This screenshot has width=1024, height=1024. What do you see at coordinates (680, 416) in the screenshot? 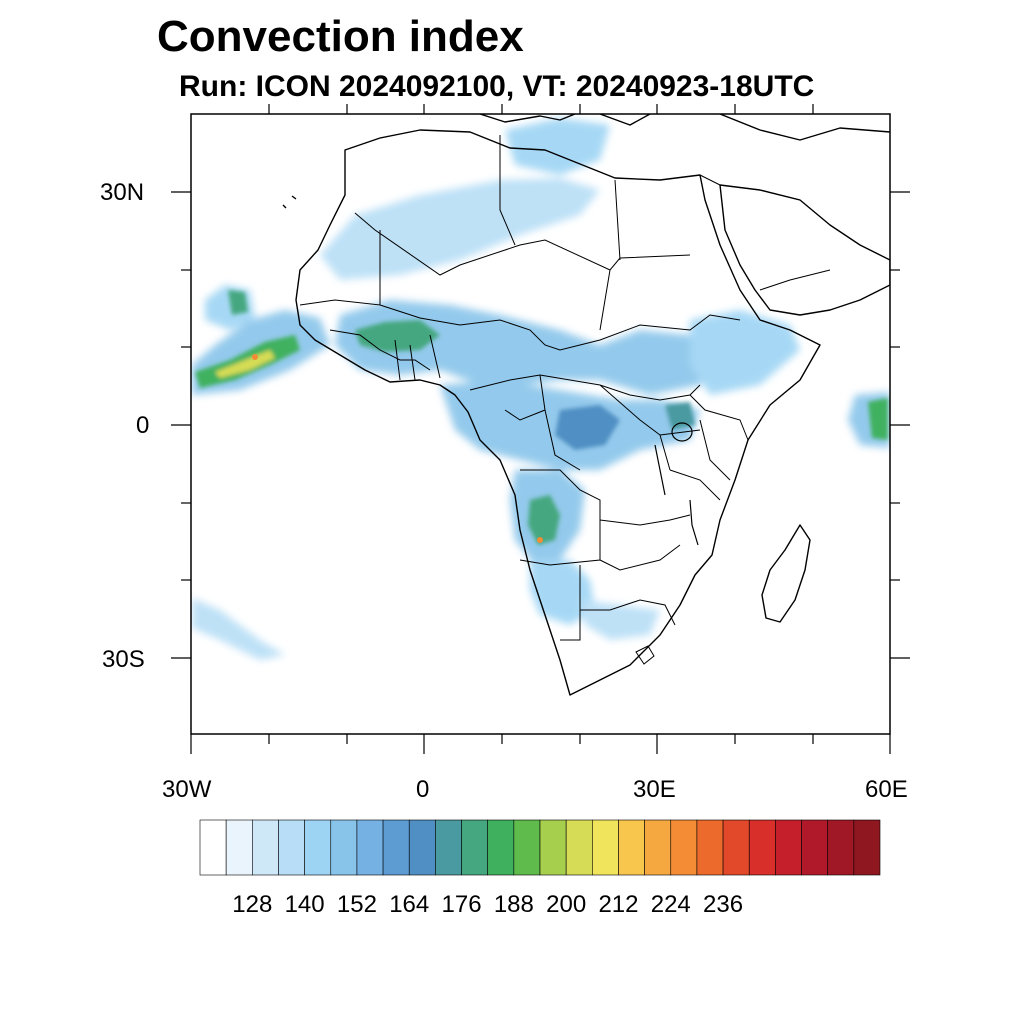
I see `convection-core-east-africa` at bounding box center [680, 416].